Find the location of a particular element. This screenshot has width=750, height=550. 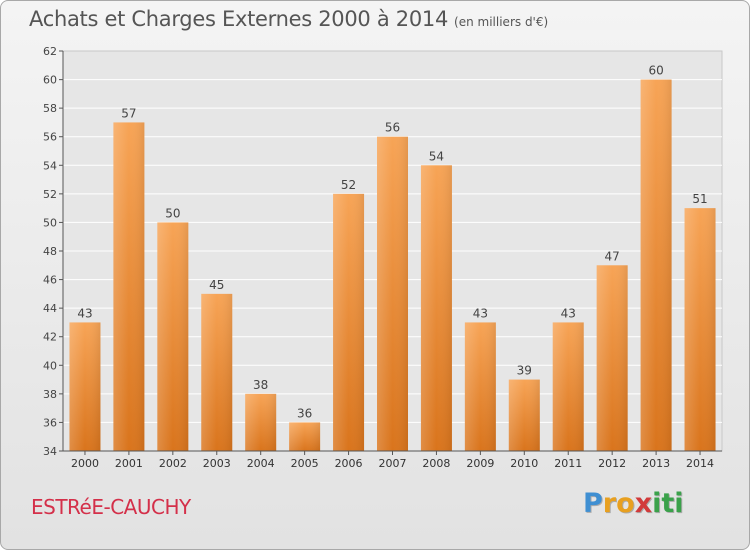

bar-value-label: 51 is located at coordinates (699, 199).